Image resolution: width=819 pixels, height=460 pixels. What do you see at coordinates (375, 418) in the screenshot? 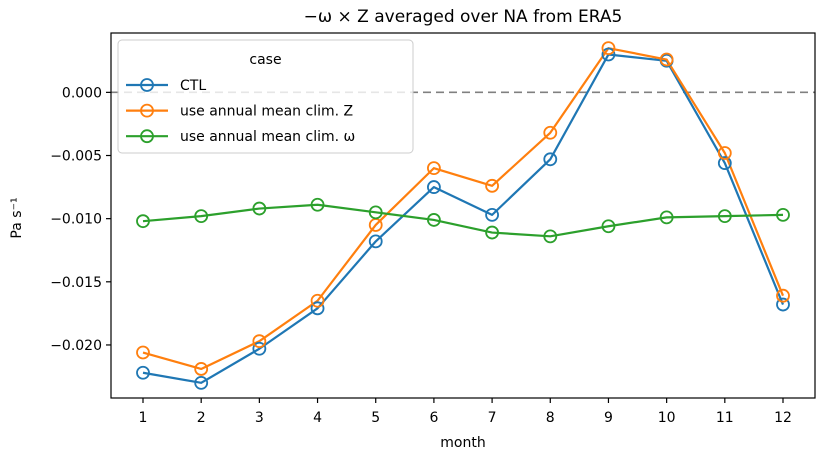
I see `x-tick-label-5: 5` at bounding box center [375, 418].